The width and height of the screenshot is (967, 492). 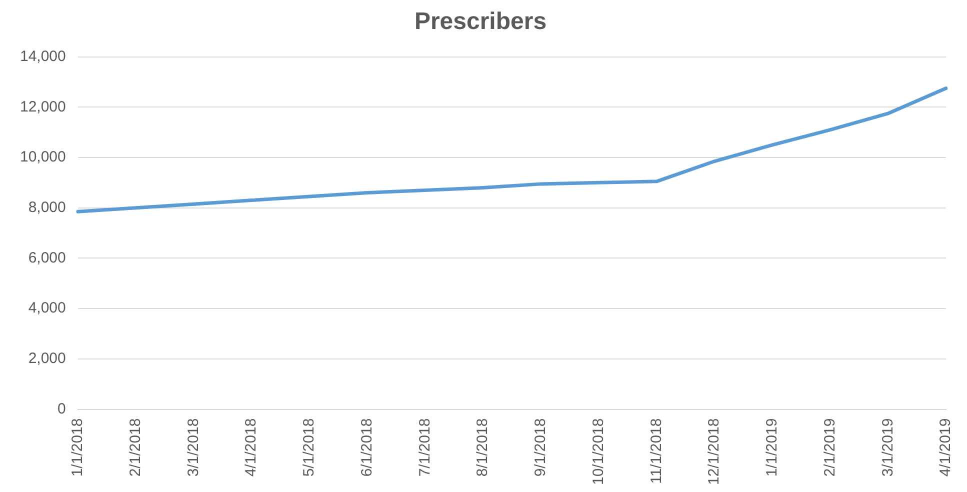 I want to click on x-tick-label: 11/1/2018, so click(x=656, y=451).